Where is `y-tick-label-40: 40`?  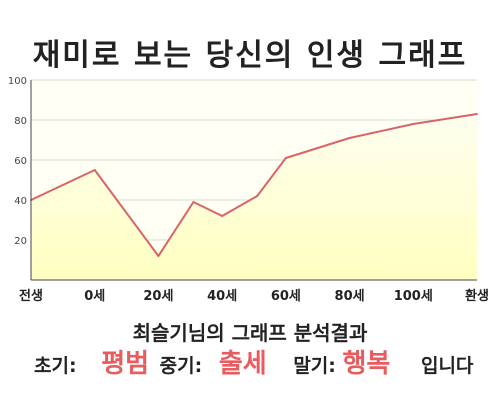
y-tick-label-40: 40 is located at coordinates (20, 201).